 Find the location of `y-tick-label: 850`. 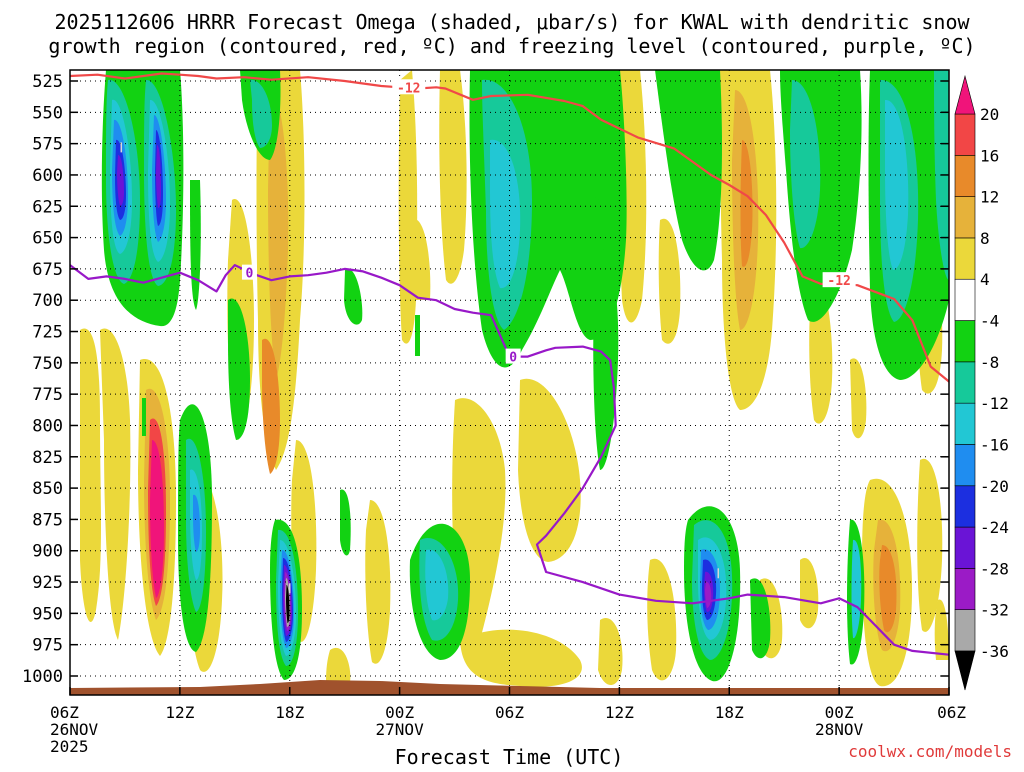

y-tick-label: 850 is located at coordinates (47, 489).